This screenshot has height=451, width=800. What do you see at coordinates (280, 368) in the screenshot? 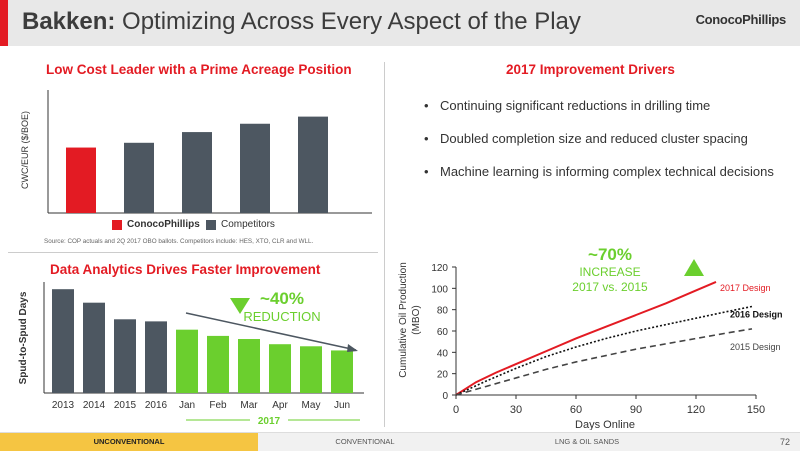
I see `spud-bar-Apr` at bounding box center [280, 368].